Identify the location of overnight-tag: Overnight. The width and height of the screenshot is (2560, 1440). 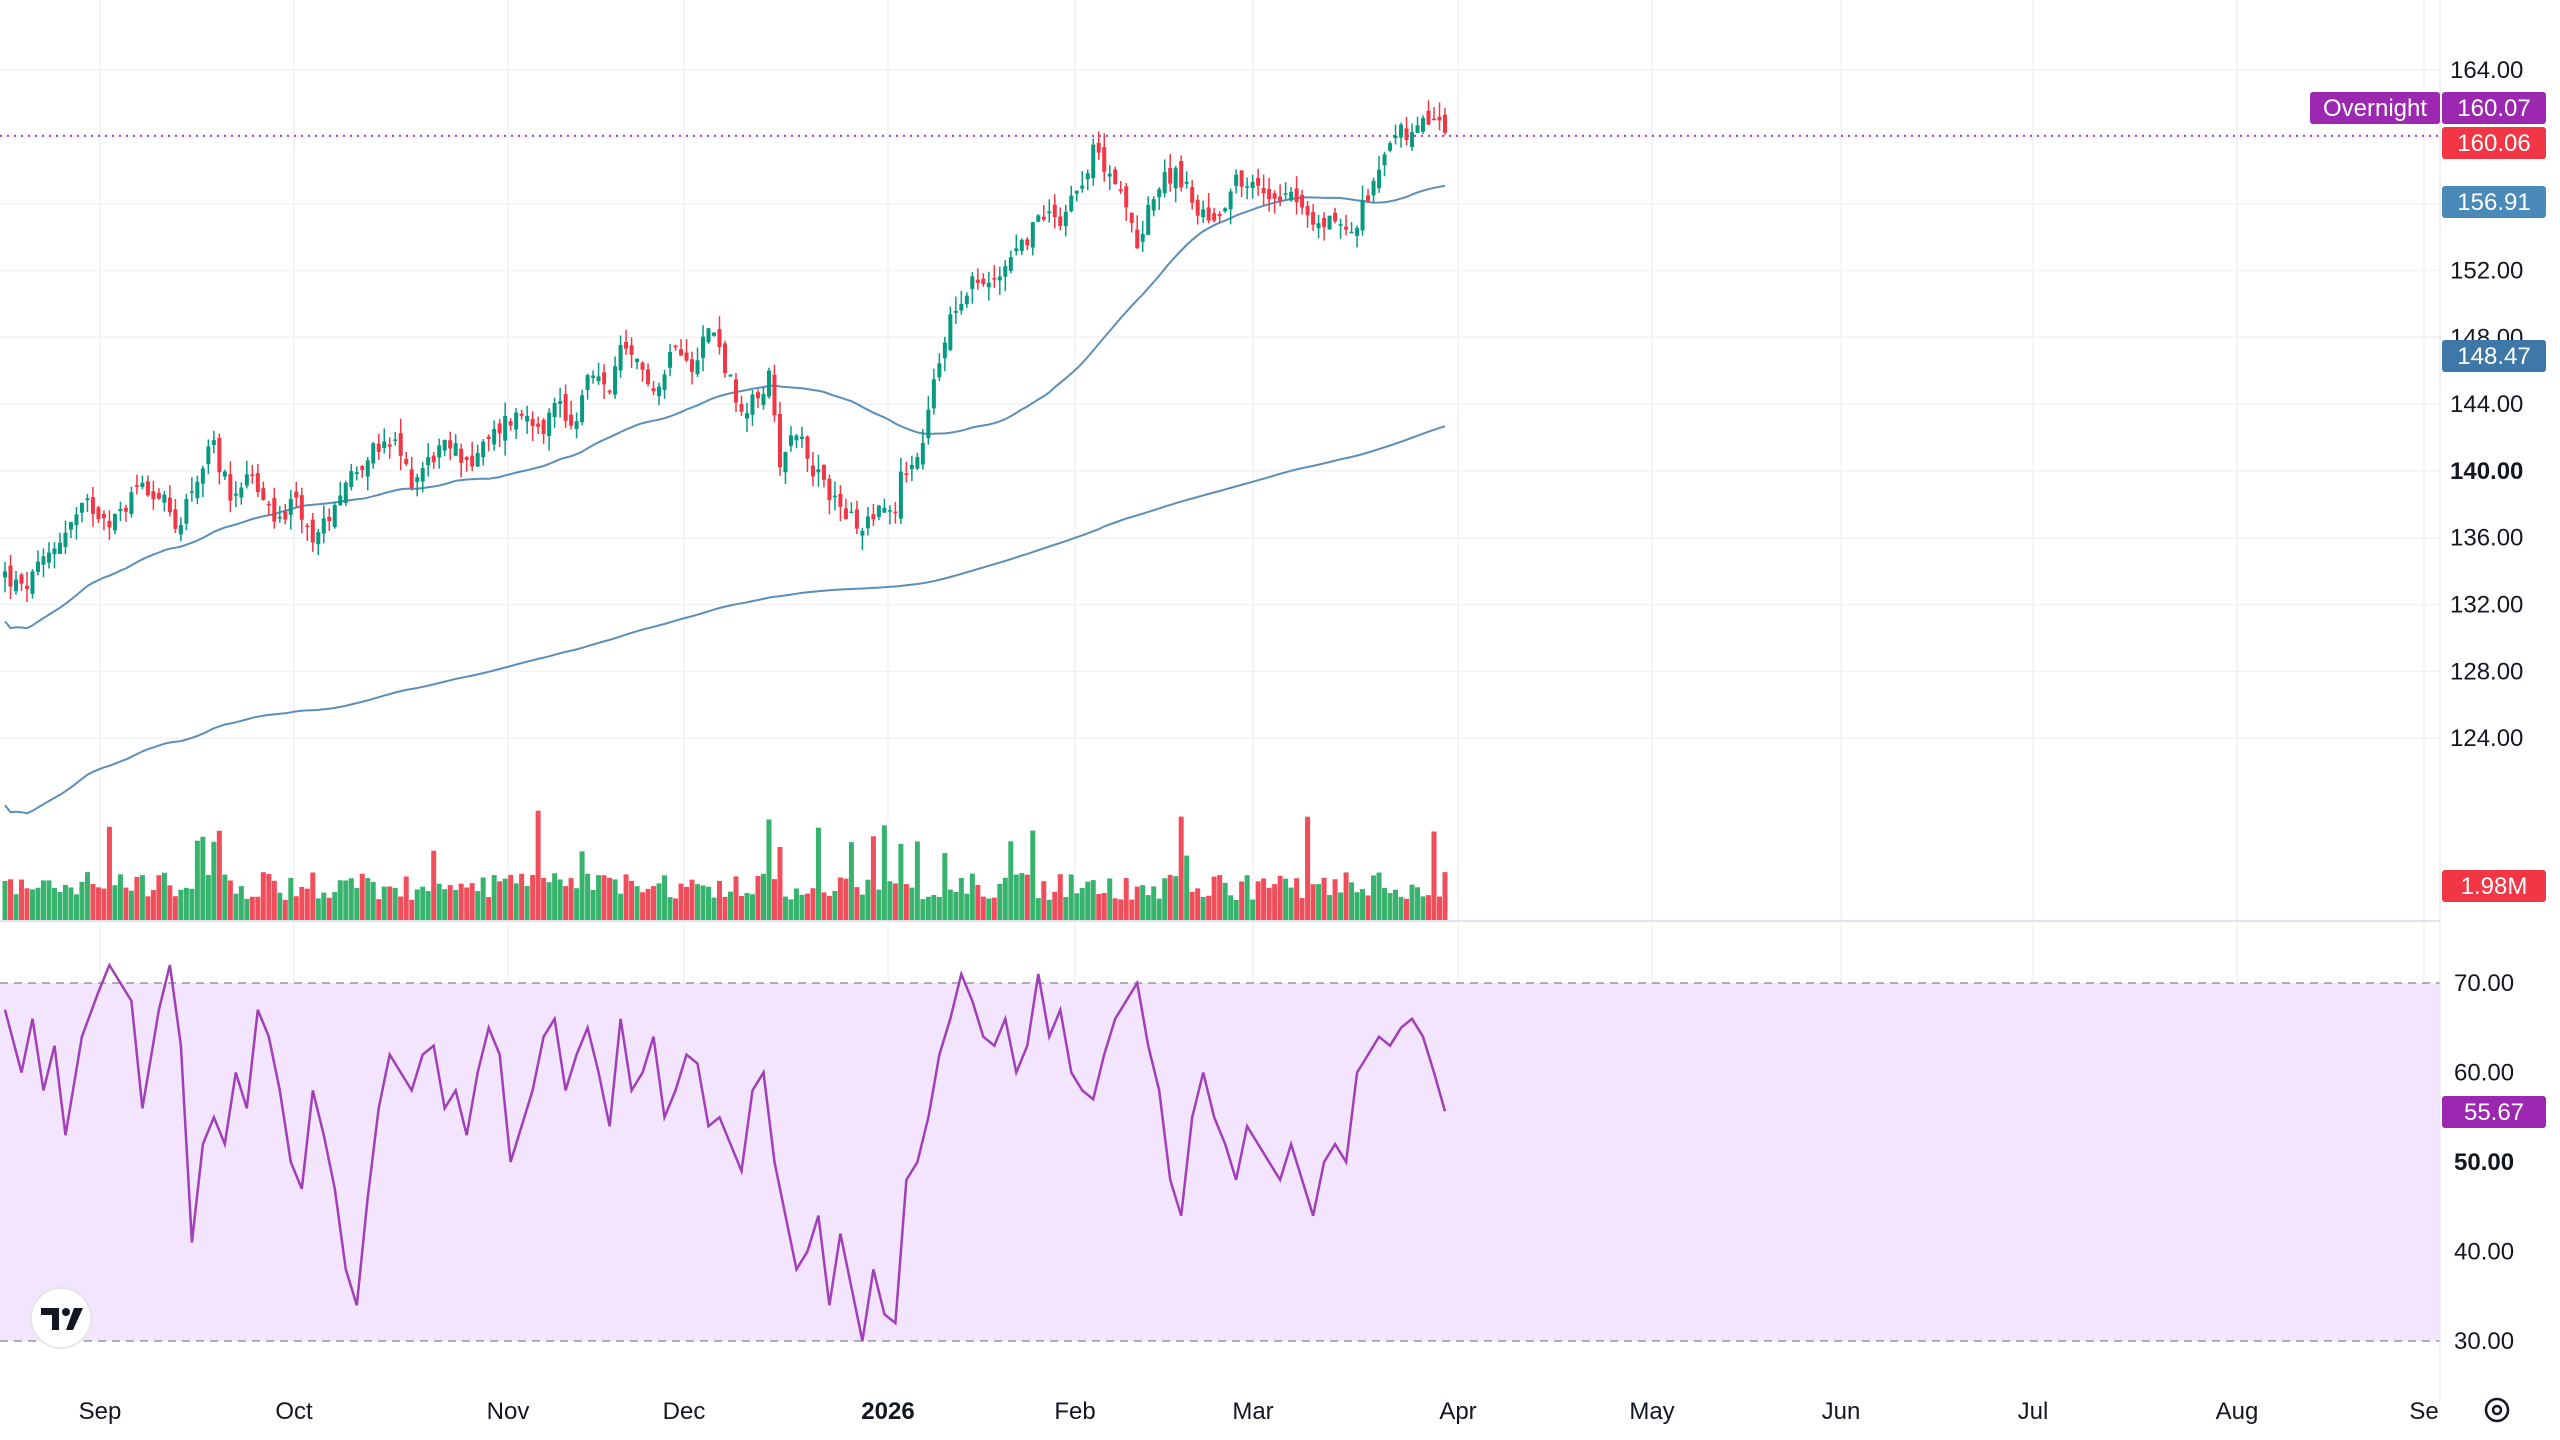
(2375, 108).